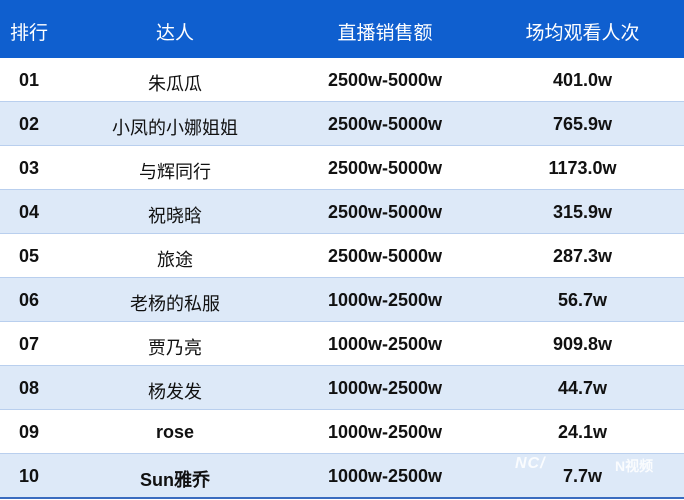  Describe the element at coordinates (29, 476) in the screenshot. I see `rank-cell: 10` at that location.